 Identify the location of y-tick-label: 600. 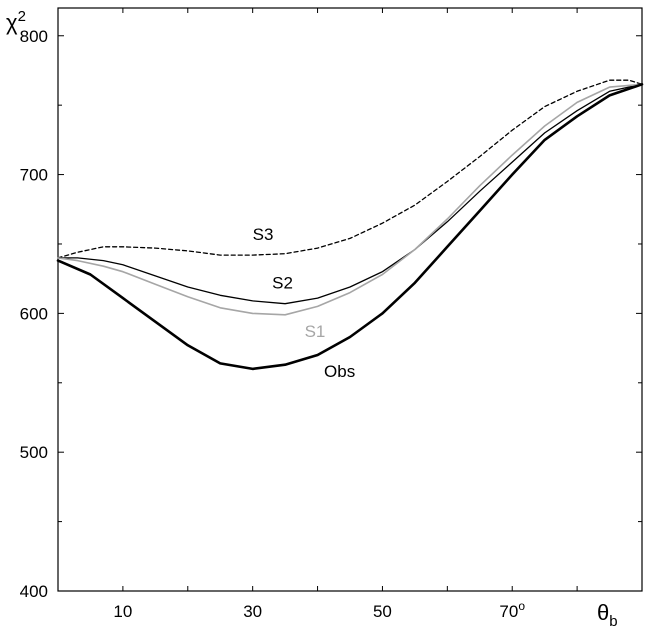
(34, 313).